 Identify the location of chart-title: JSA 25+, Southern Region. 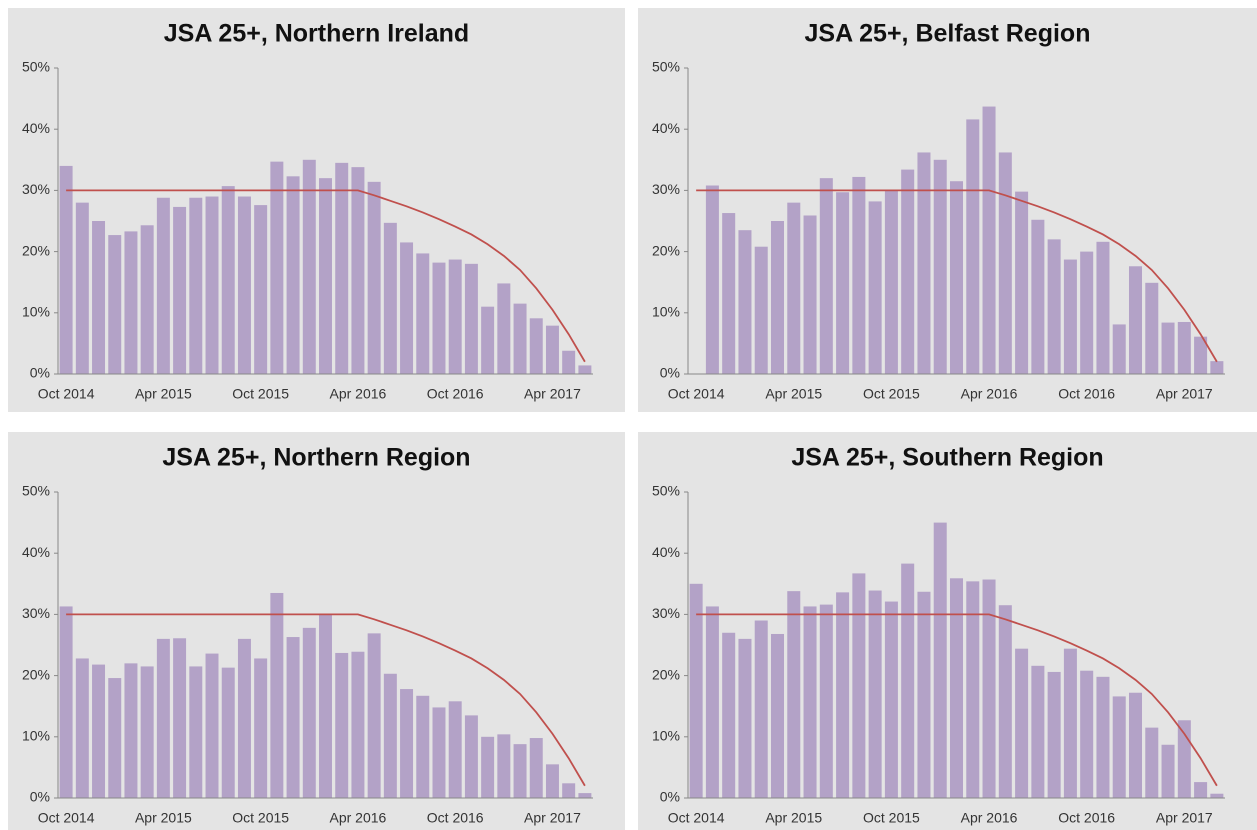
(947, 458).